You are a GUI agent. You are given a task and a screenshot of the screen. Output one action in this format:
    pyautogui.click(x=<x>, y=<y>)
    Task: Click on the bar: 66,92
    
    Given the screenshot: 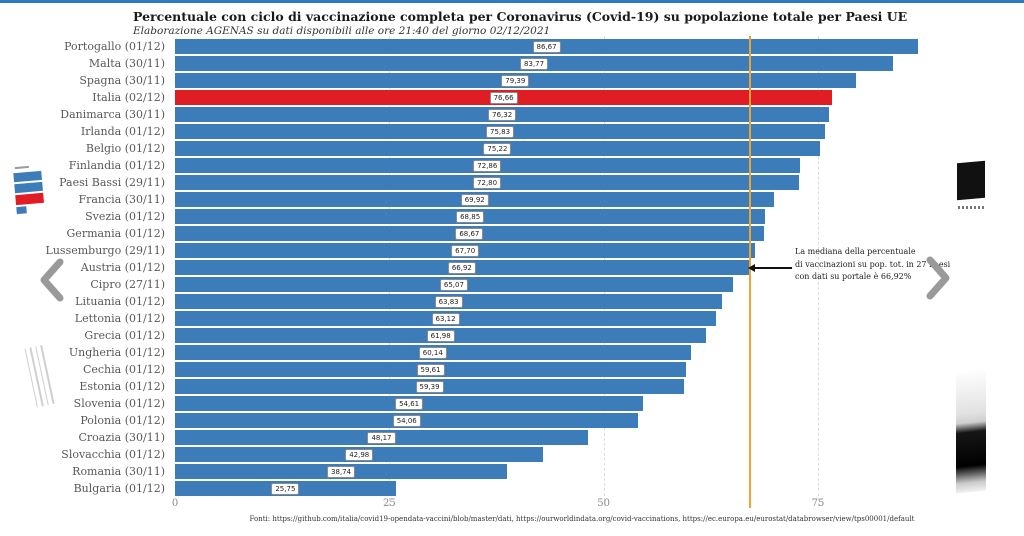 What is the action you would take?
    pyautogui.click(x=462, y=267)
    